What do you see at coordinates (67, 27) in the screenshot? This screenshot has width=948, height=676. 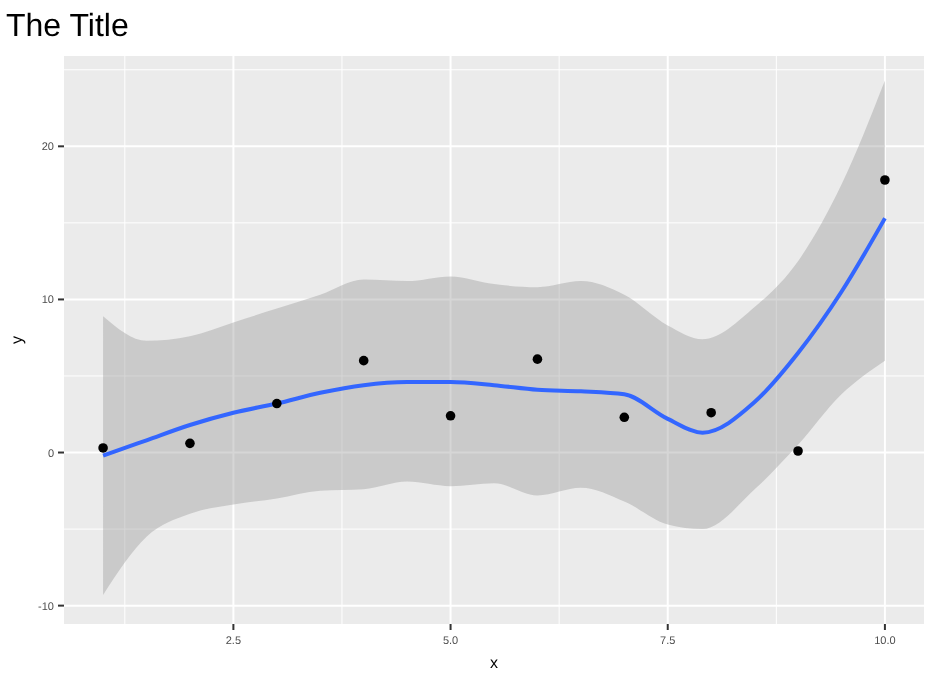 I see `chart-title: The Title` at bounding box center [67, 27].